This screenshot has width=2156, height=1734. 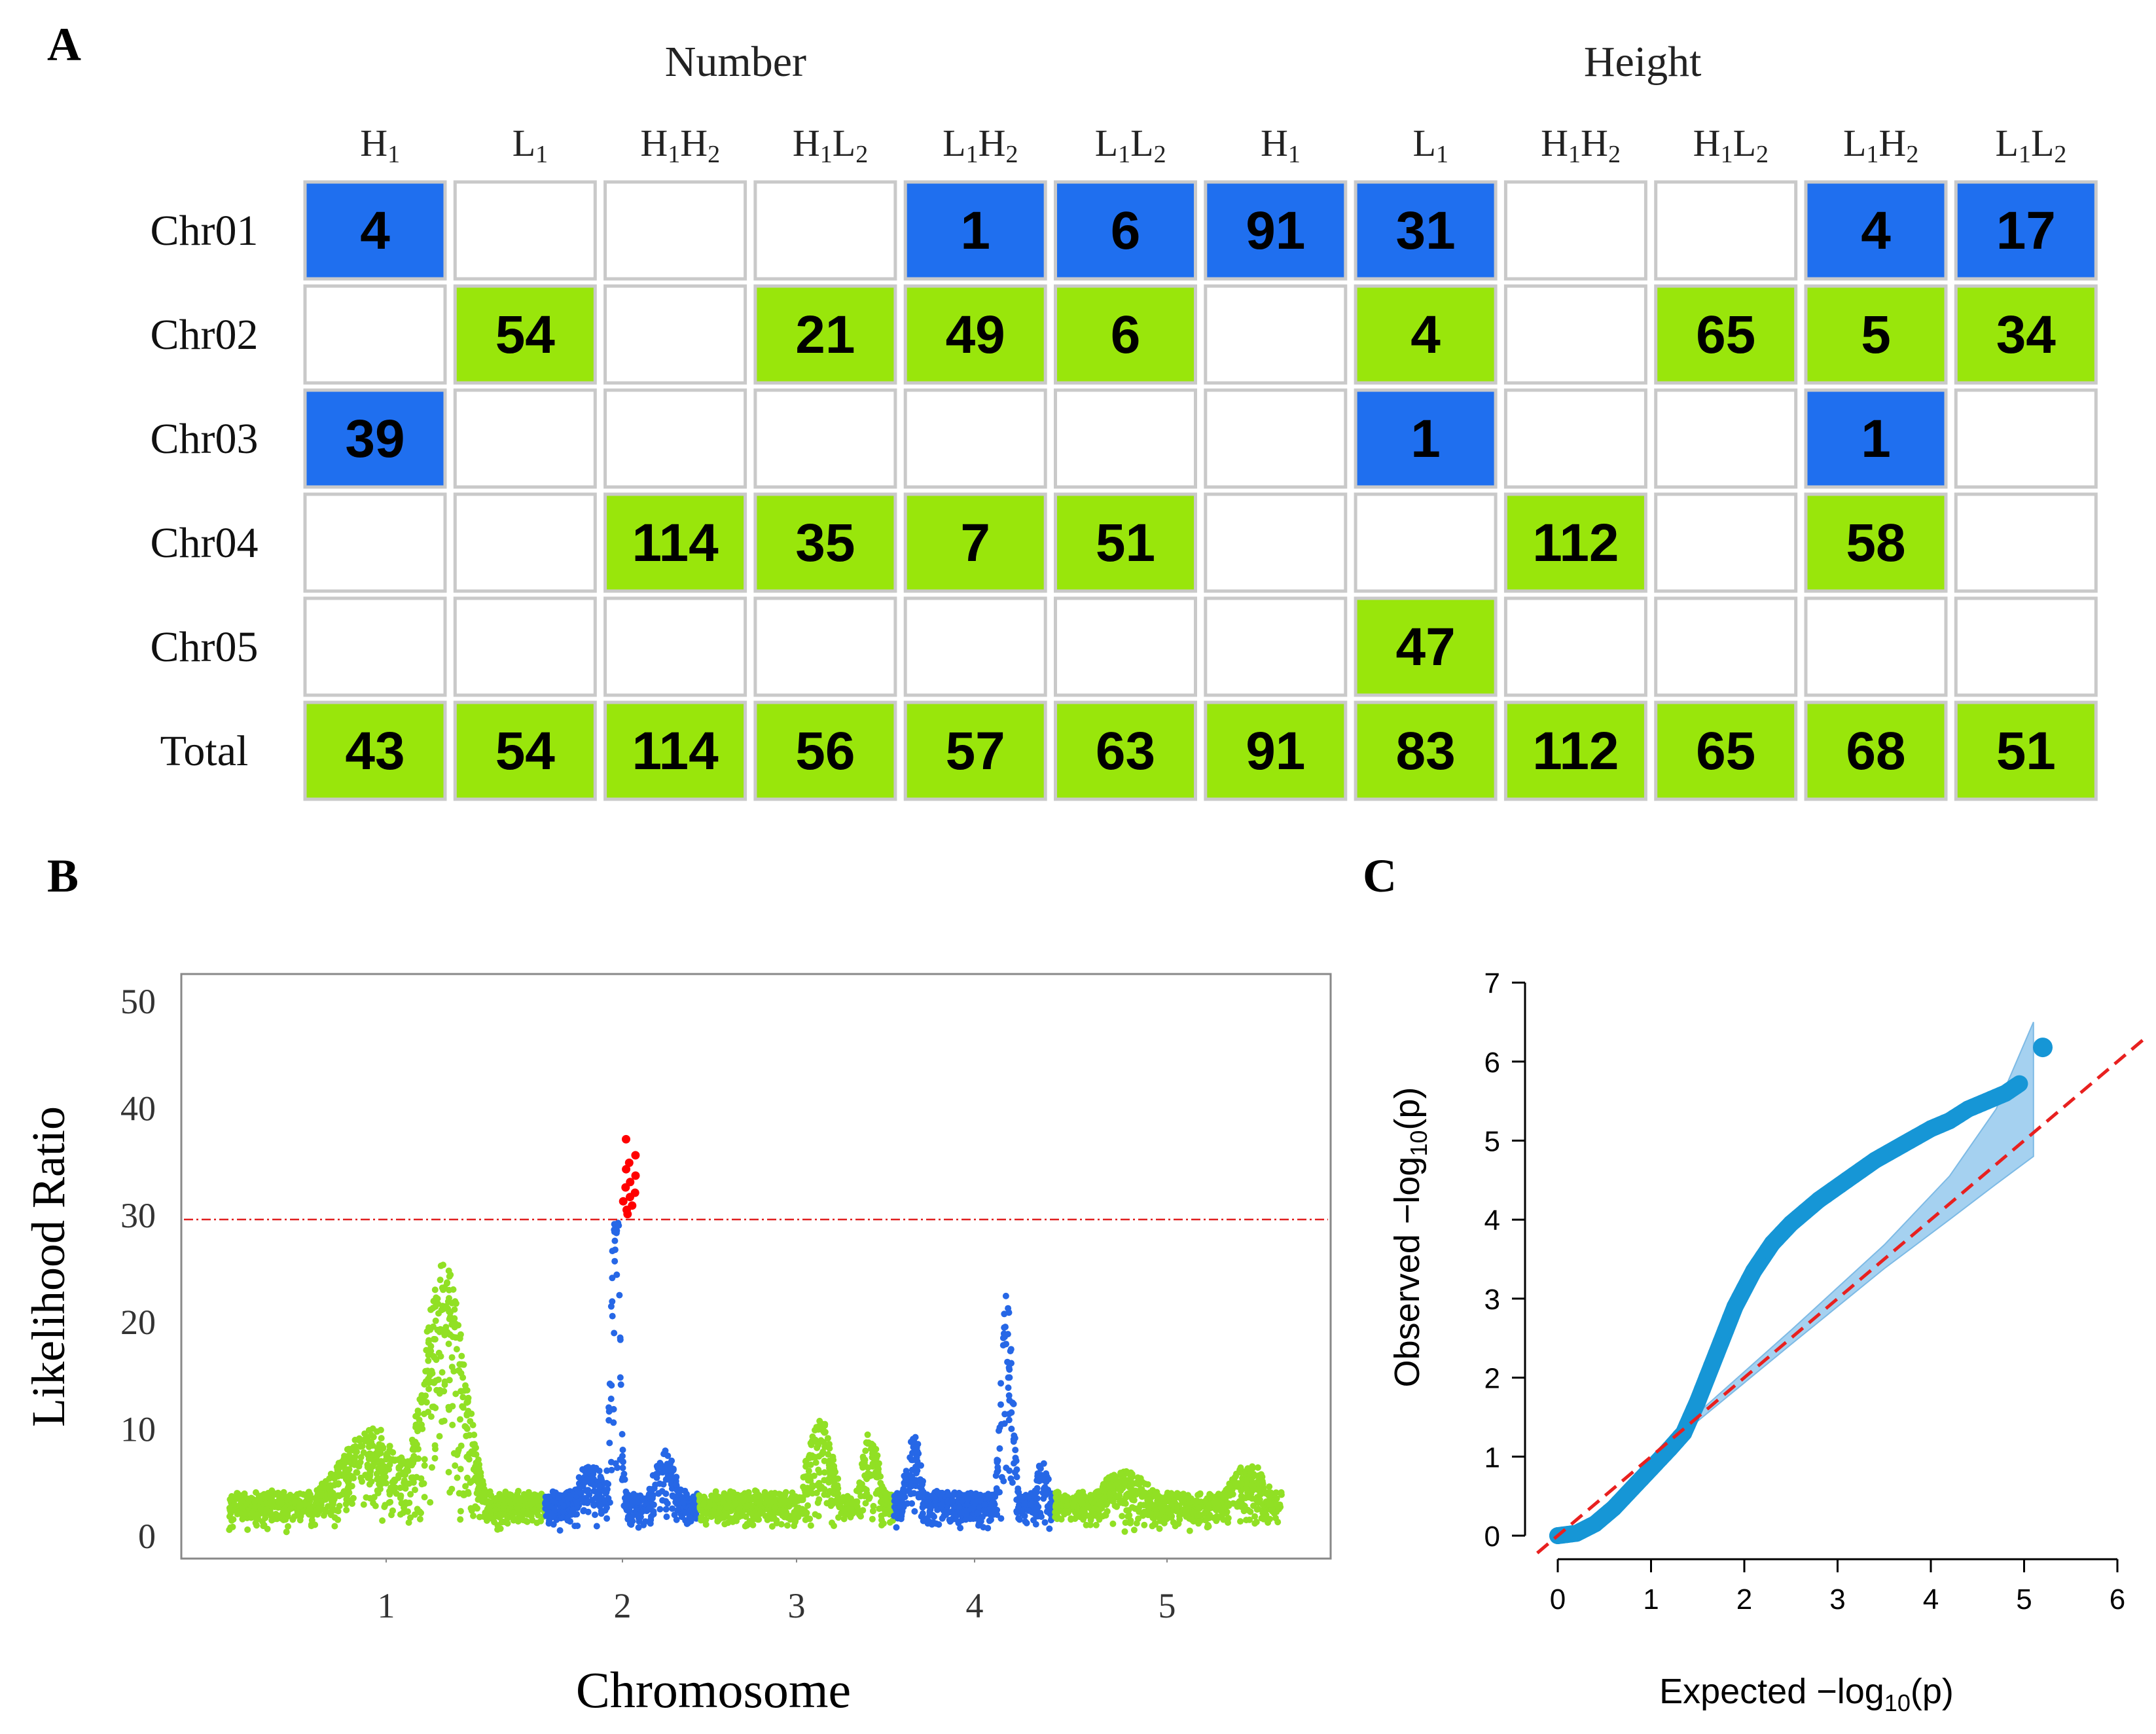 I want to click on panel-a-label: A, so click(x=64, y=44).